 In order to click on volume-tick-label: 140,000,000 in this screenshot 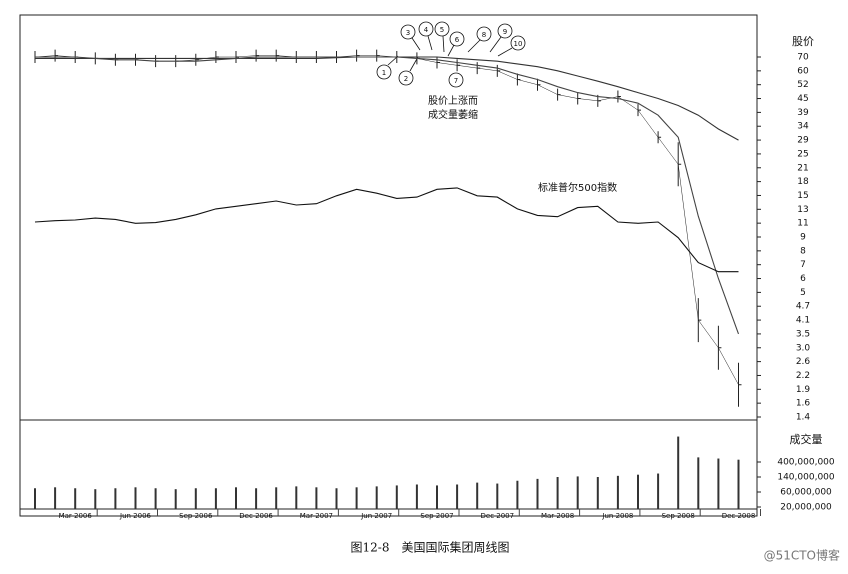, I will do `click(806, 478)`.